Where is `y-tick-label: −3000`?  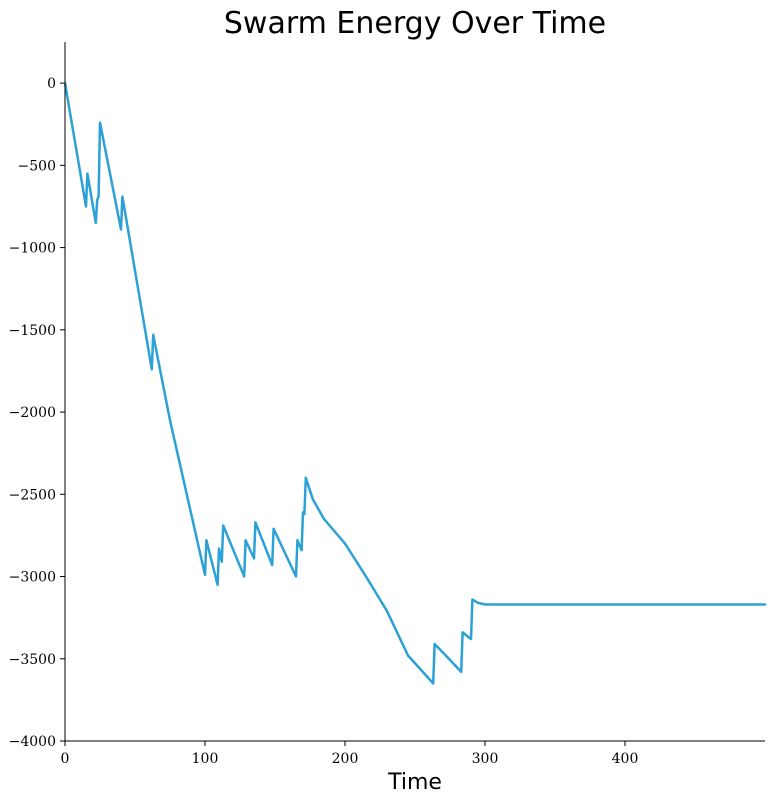
y-tick-label: −3000 is located at coordinates (32, 578).